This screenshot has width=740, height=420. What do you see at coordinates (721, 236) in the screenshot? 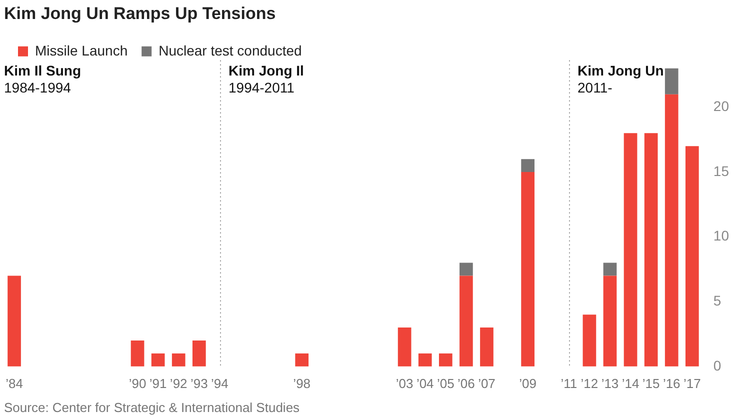
I see `y-tick-label: 10` at bounding box center [721, 236].